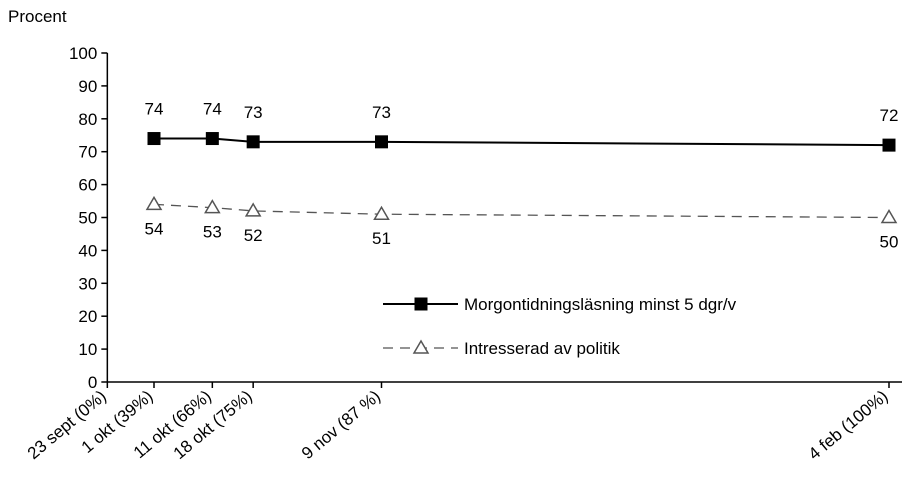 The height and width of the screenshot is (502, 908). I want to click on legend-item-2: Intresserad av politik, so click(501, 348).